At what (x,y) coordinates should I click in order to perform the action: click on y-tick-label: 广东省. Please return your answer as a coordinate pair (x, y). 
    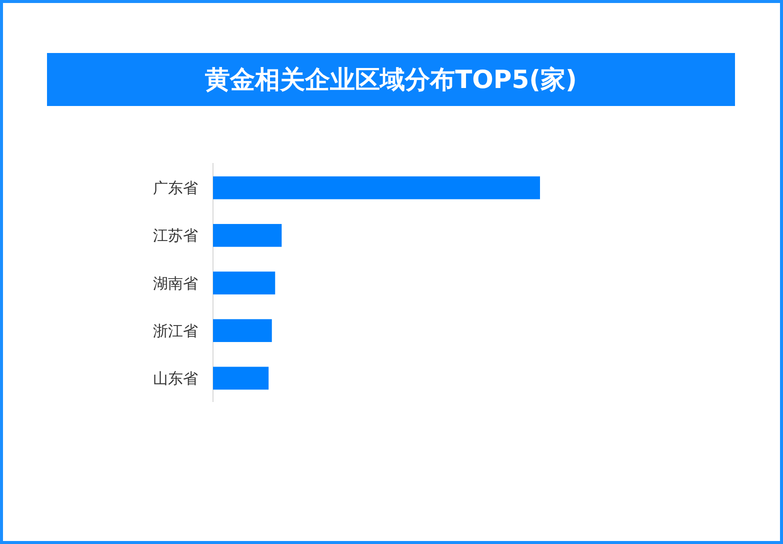
    Looking at the image, I should click on (175, 188).